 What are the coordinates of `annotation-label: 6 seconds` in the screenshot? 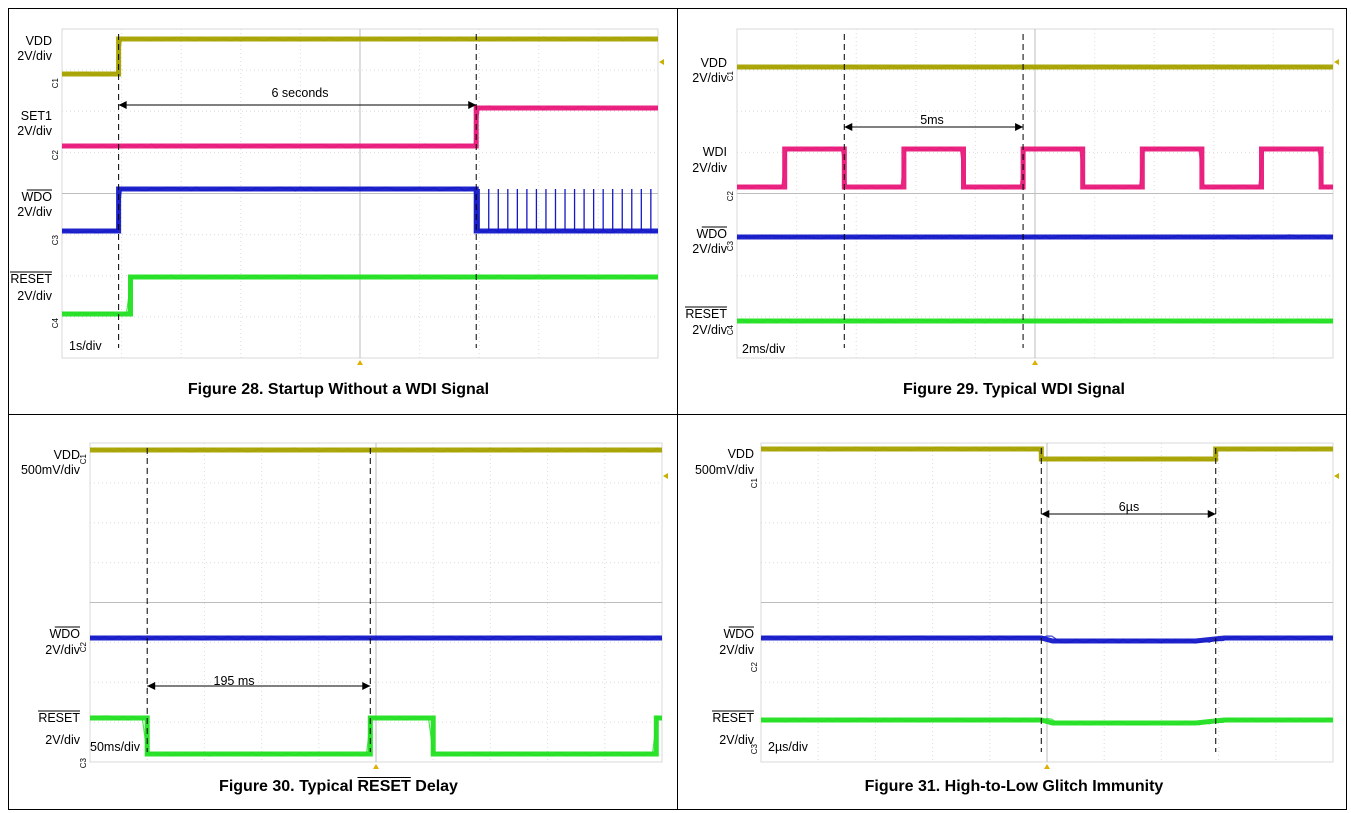 It's located at (300, 93).